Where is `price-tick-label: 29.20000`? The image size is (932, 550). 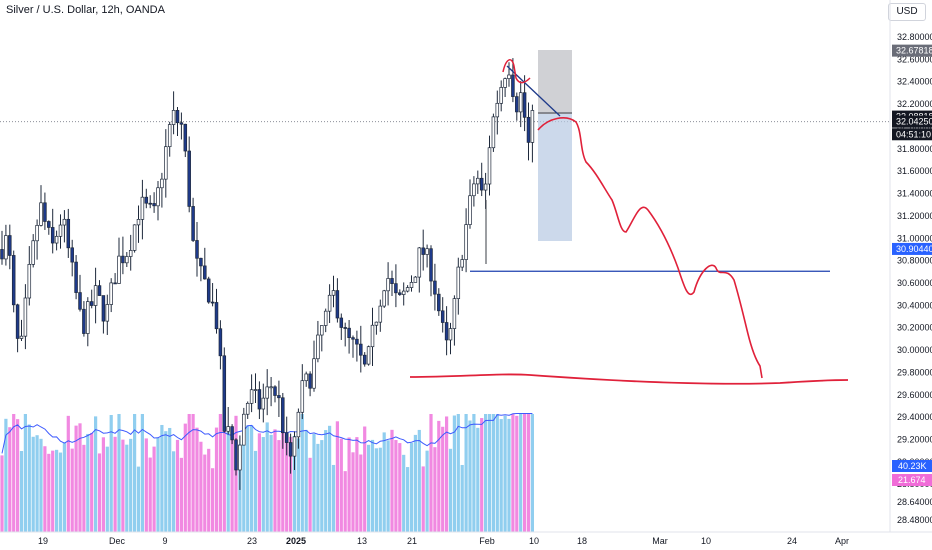 price-tick-label: 29.20000 is located at coordinates (914, 440).